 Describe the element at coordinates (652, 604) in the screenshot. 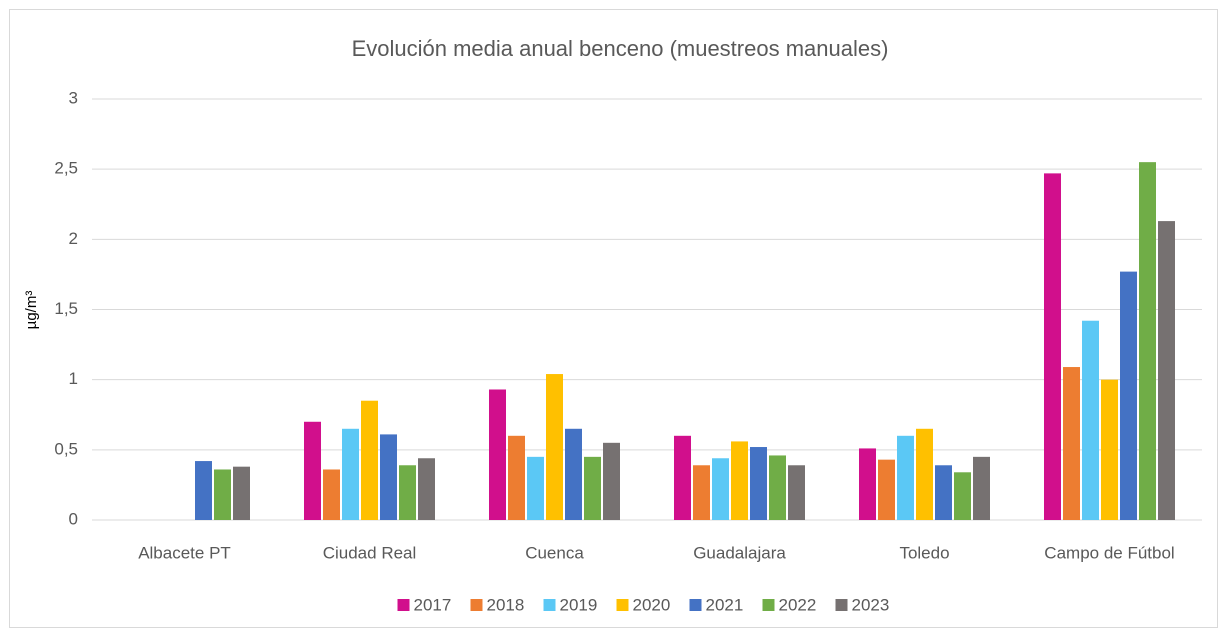

I see `legend-label: 2020` at that location.